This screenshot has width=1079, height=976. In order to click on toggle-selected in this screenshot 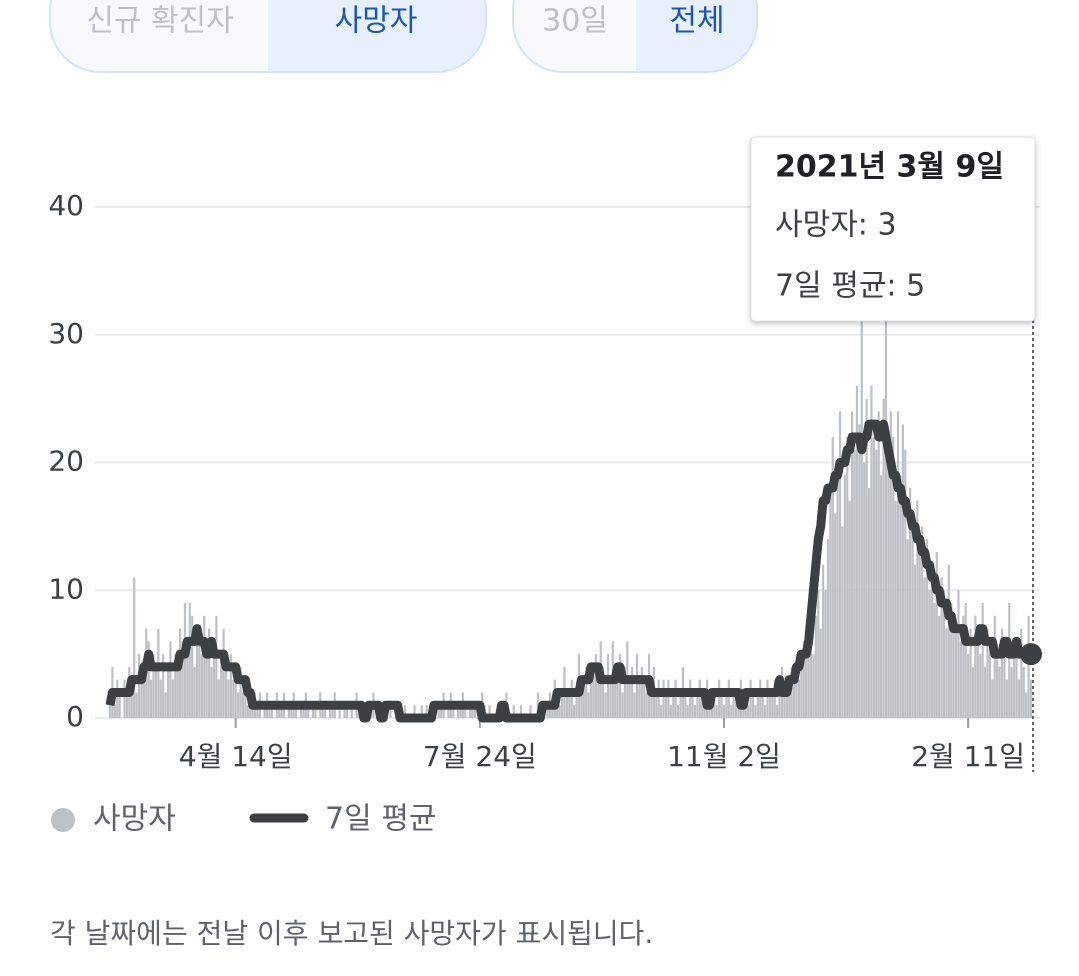, I will do `click(696, 35)`.